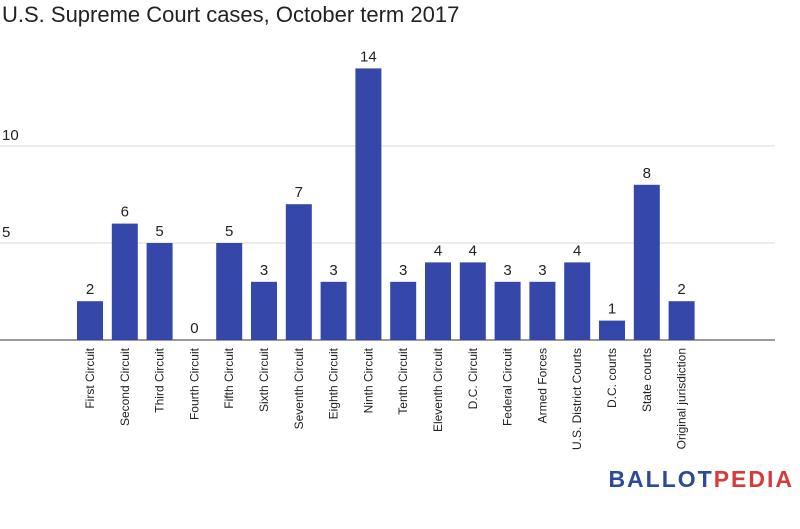 This screenshot has width=800, height=529. What do you see at coordinates (299, 192) in the screenshot?
I see `data-label-seventh-circuit: 7` at bounding box center [299, 192].